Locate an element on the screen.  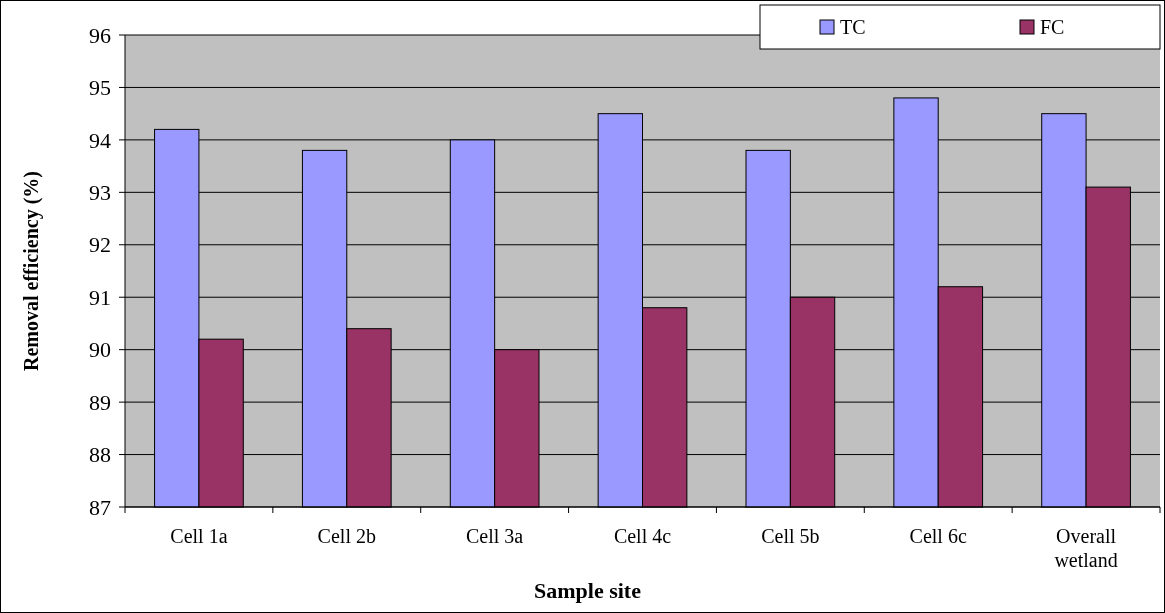
y-tick-label: 92 is located at coordinates (100, 245).